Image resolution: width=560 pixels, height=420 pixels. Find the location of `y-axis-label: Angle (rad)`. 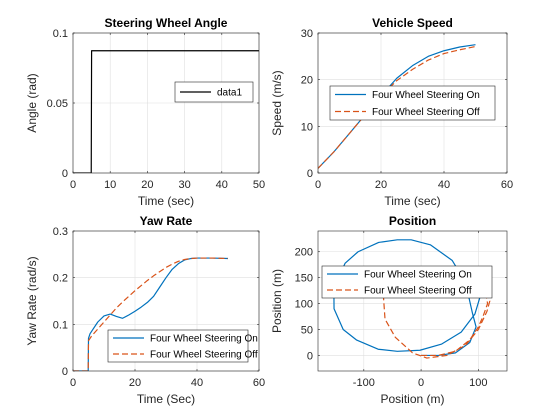

y-axis-label: Angle (rad) is located at coordinates (32, 102).